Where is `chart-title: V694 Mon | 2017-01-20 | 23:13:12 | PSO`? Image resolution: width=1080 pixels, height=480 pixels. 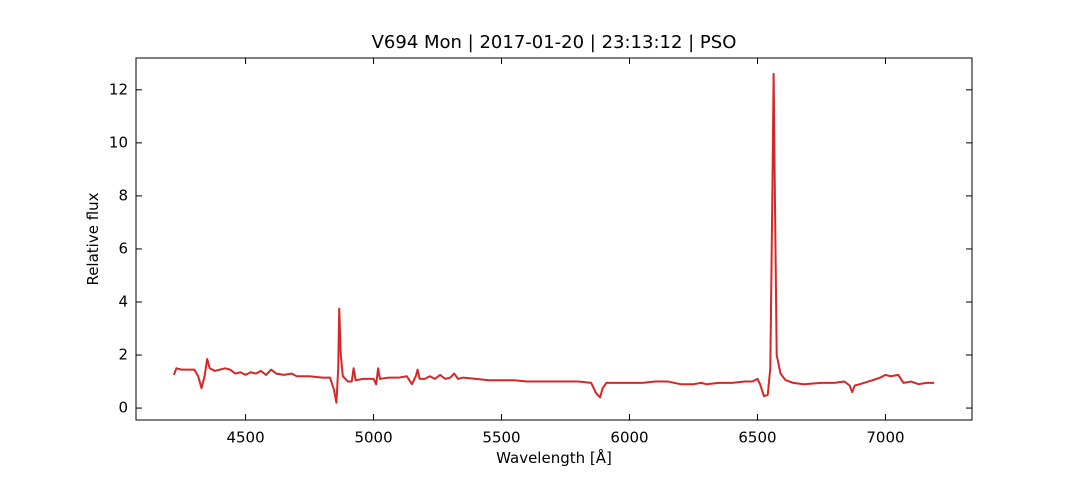
chart-title: V694 Mon | 2017-01-20 | 23:13:12 | PSO is located at coordinates (554, 42).